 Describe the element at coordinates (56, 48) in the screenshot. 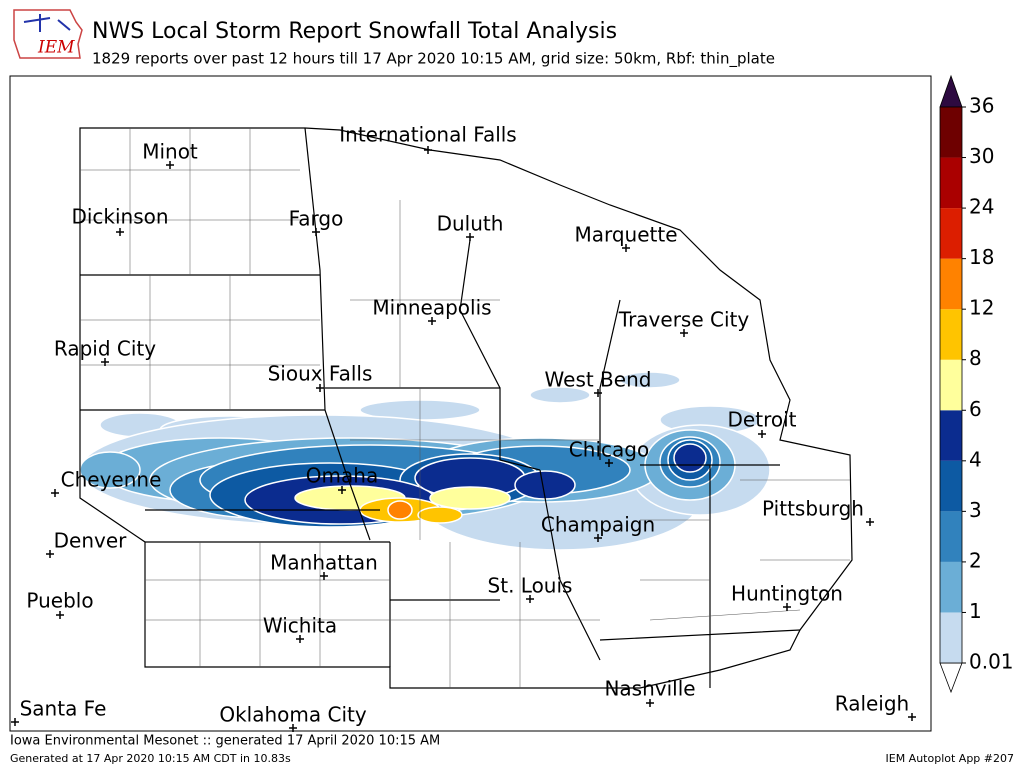

I see `logo-text: IEM` at that location.